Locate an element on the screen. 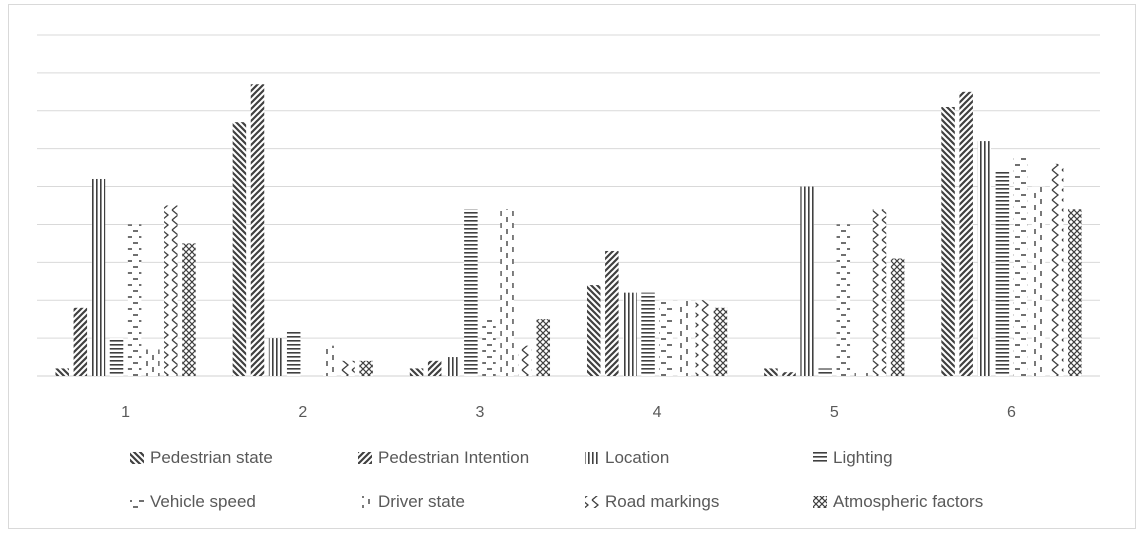 This screenshot has height=535, width=1142. legend-item: Atmospheric factors is located at coordinates (898, 501).